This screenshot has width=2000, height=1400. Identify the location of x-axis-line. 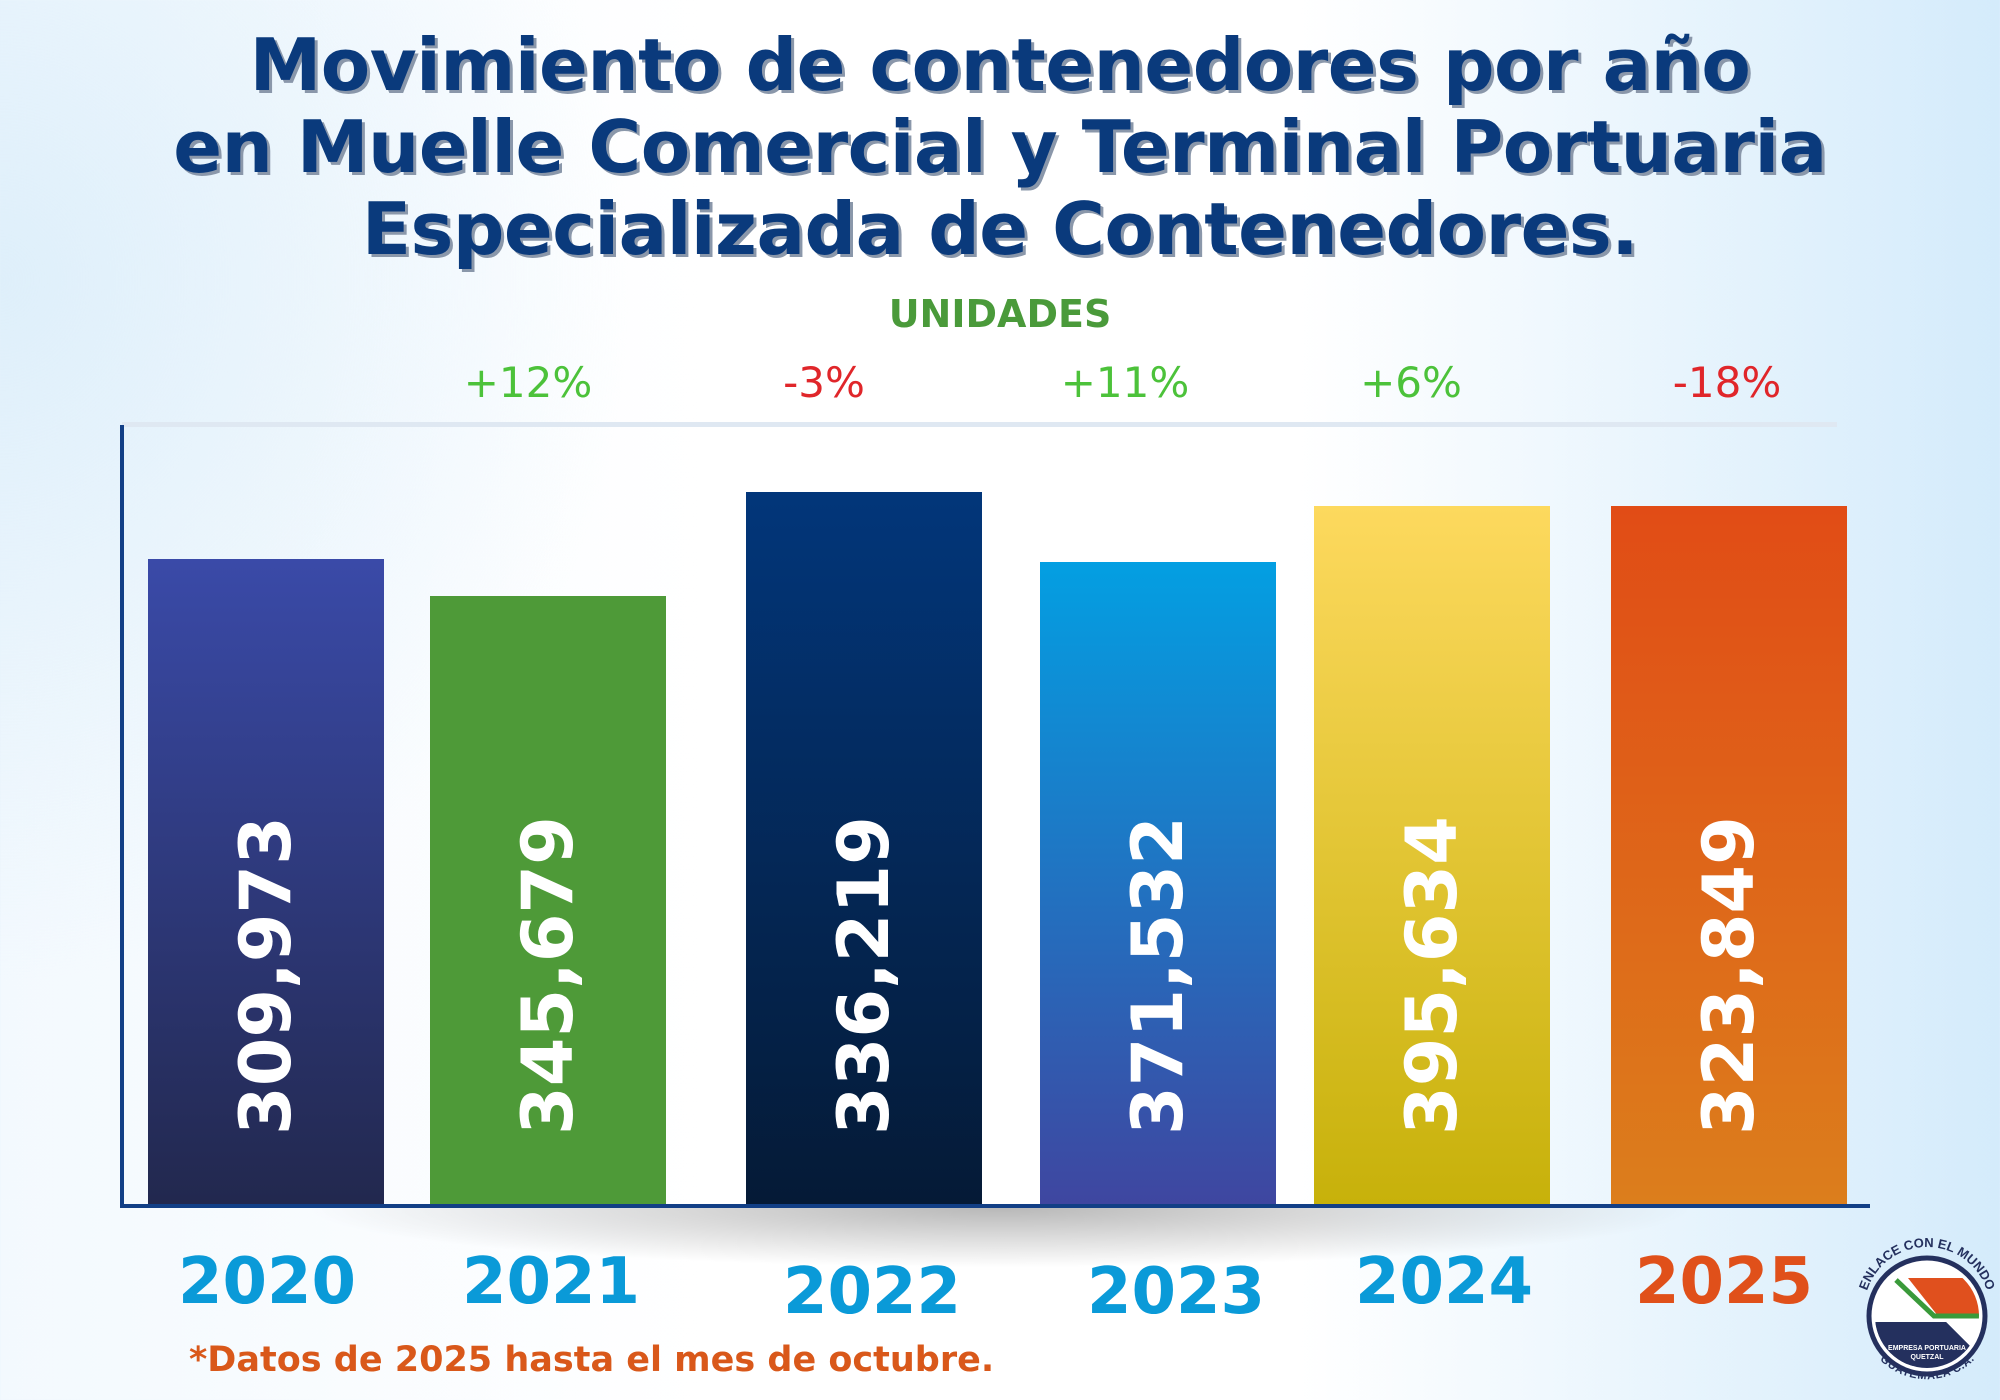
(995, 1206).